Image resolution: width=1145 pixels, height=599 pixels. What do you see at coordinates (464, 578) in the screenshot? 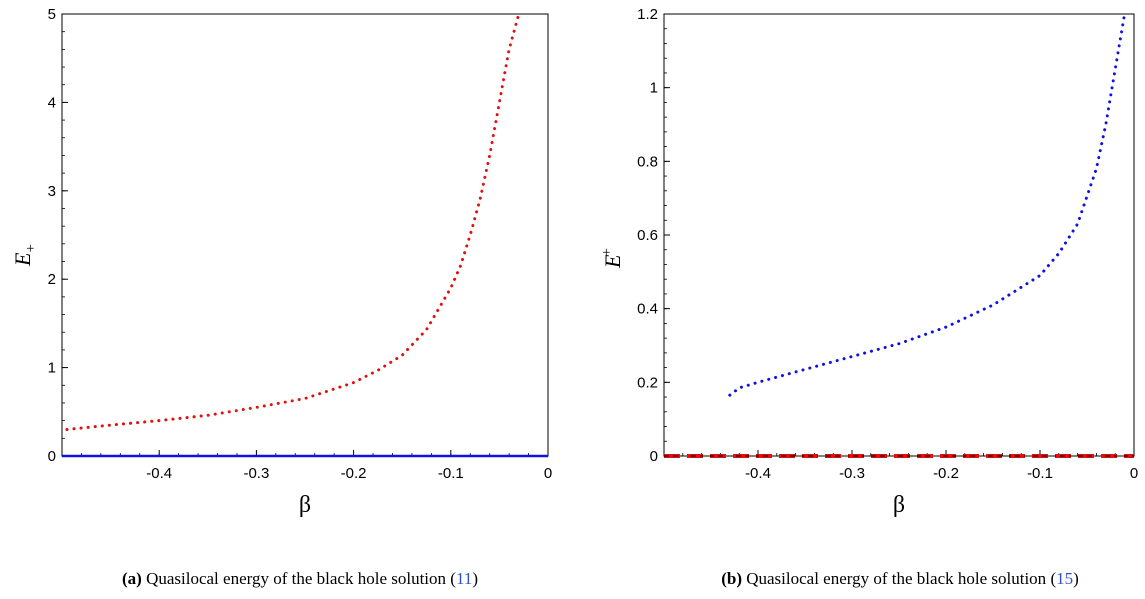
I see `panel-a-caption-ref: 11` at bounding box center [464, 578].